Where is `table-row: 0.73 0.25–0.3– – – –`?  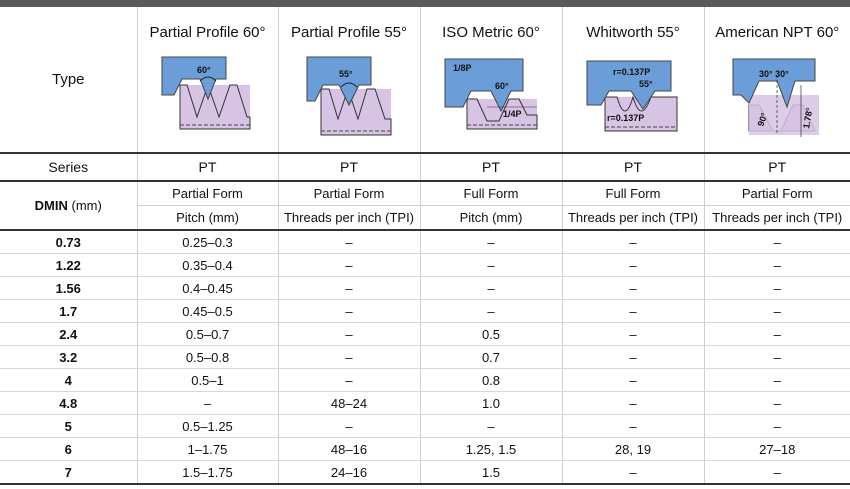
table-row: 0.73 0.25–0.3– – – – is located at coordinates (425, 242).